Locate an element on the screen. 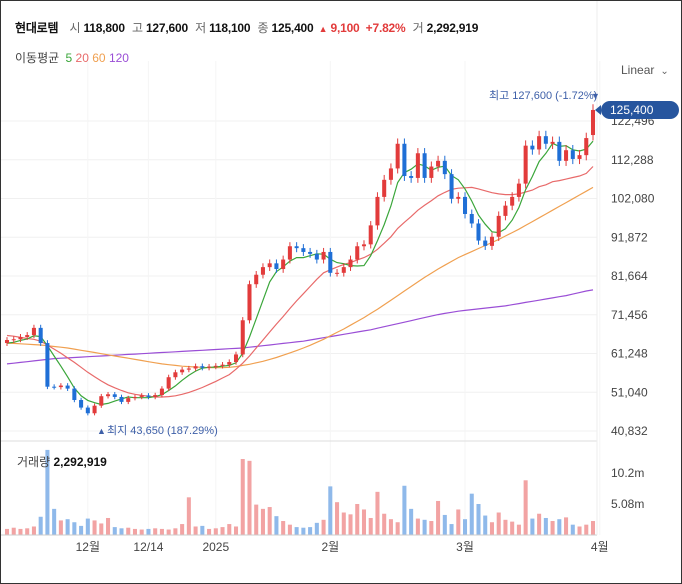 The image size is (682, 584). volume-value: 2,292,919 is located at coordinates (452, 28).